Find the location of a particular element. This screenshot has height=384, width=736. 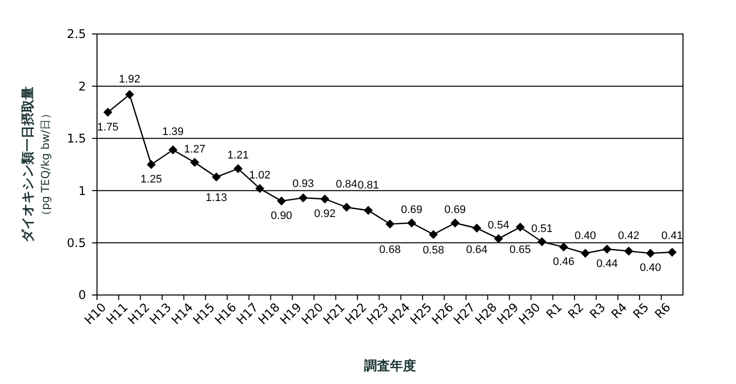

y-tick-label: 1.5 is located at coordinates (76, 139).